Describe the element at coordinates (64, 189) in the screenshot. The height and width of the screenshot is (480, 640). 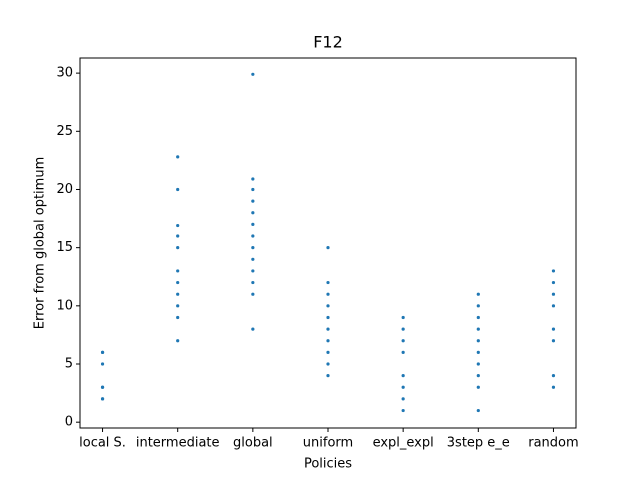
I see `y-tick-label: 20` at that location.